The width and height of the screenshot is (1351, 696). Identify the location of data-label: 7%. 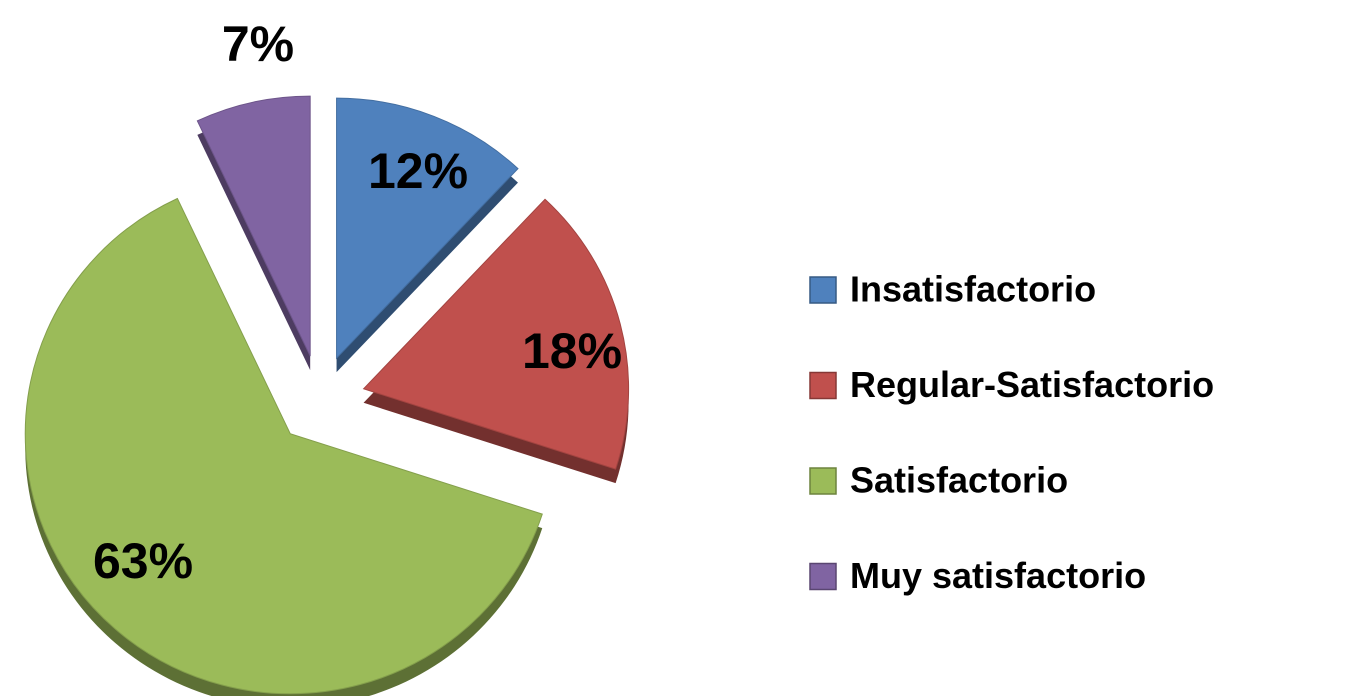
(258, 44).